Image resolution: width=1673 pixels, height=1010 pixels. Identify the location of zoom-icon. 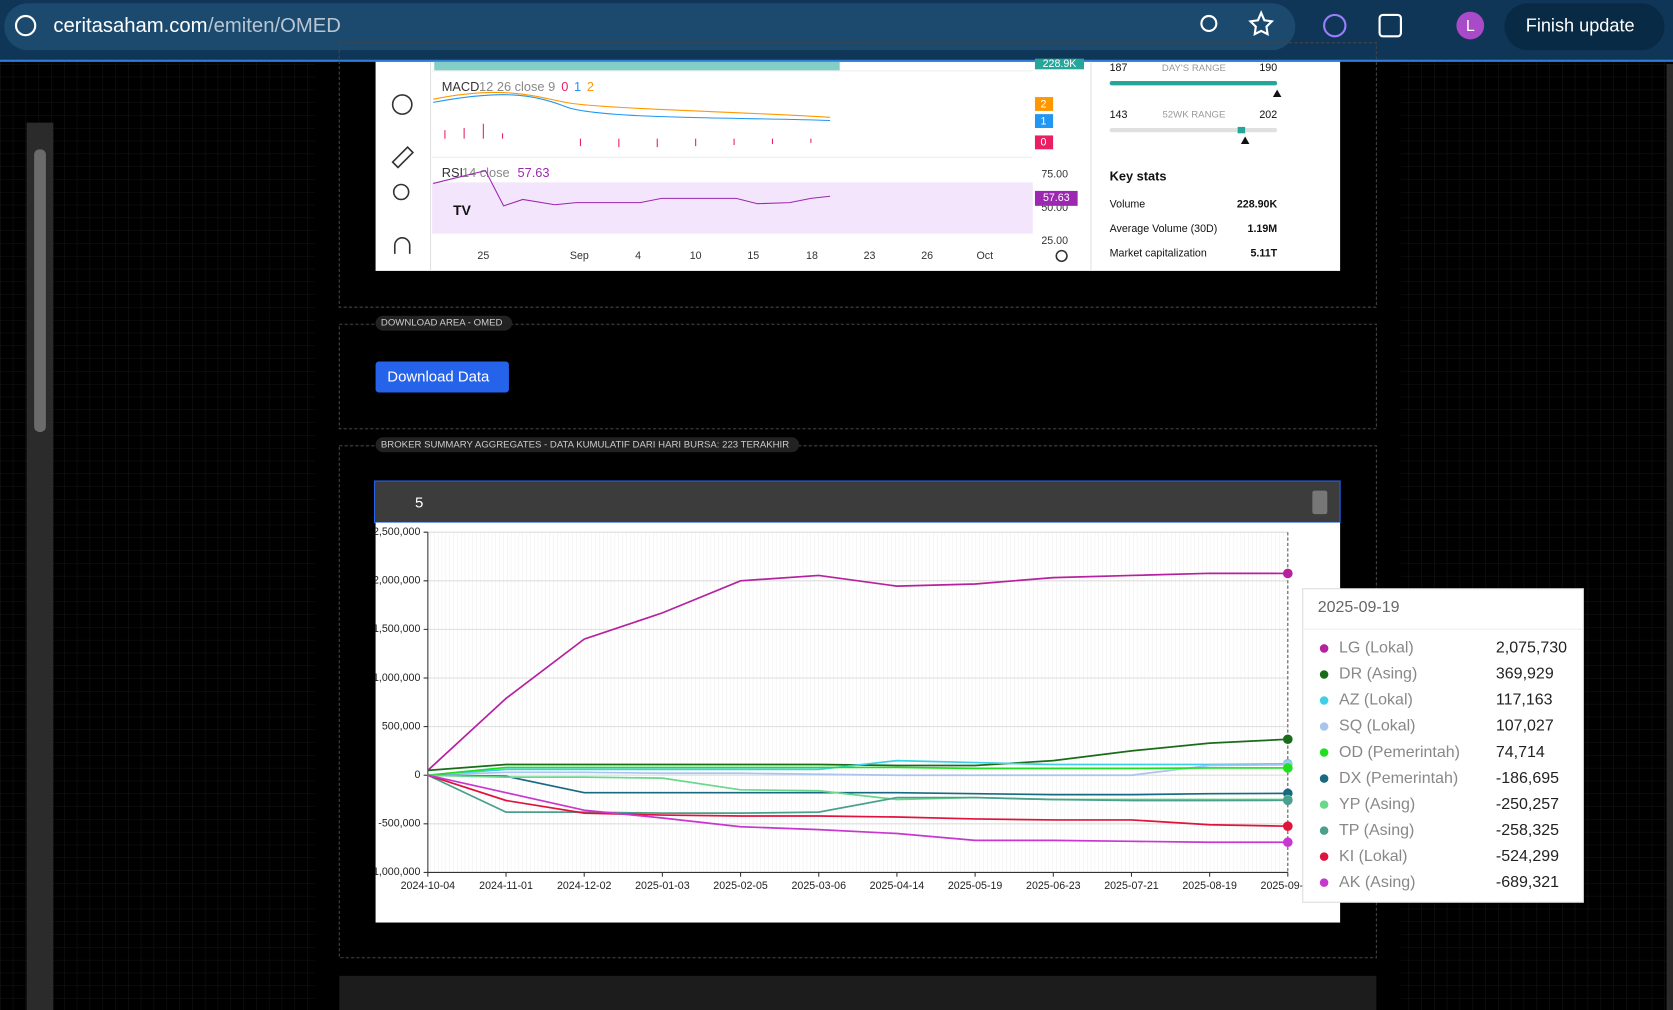
(1209, 23).